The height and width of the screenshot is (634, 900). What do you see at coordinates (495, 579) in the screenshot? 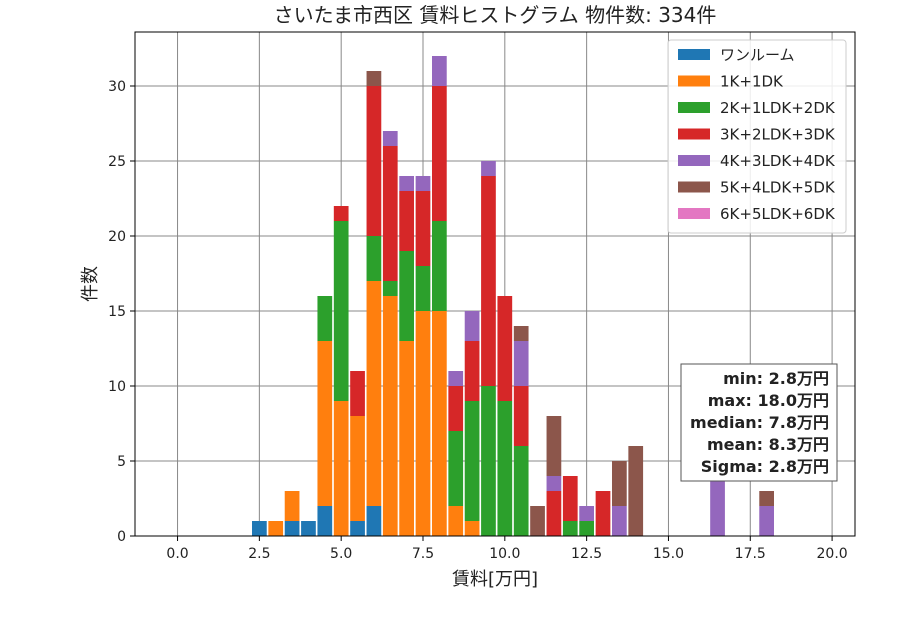
I see `x-axis-label: 賃料[万円]` at bounding box center [495, 579].